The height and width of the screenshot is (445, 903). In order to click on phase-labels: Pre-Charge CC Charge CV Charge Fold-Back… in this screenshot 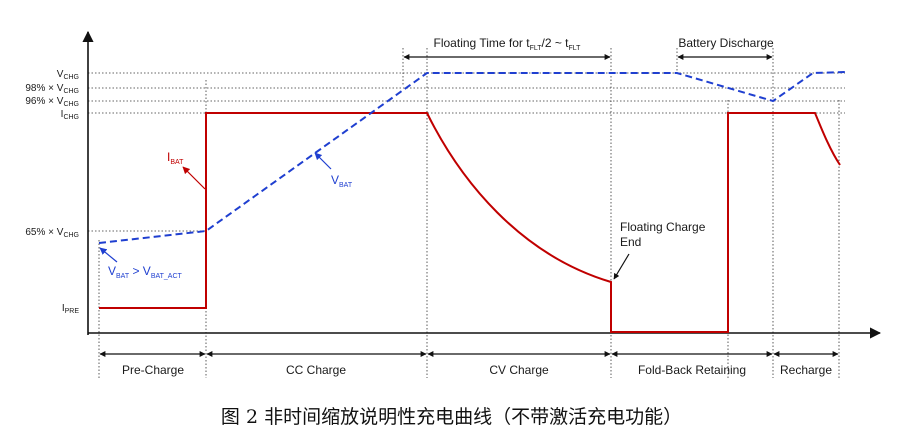, I will do `click(477, 370)`.